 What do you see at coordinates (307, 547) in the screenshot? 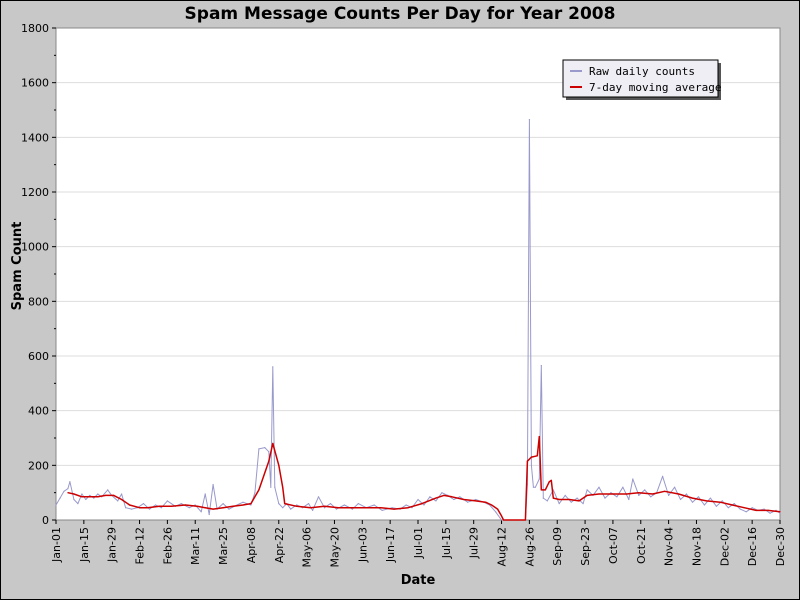
I see `x-tick-label: May-06` at bounding box center [307, 547].